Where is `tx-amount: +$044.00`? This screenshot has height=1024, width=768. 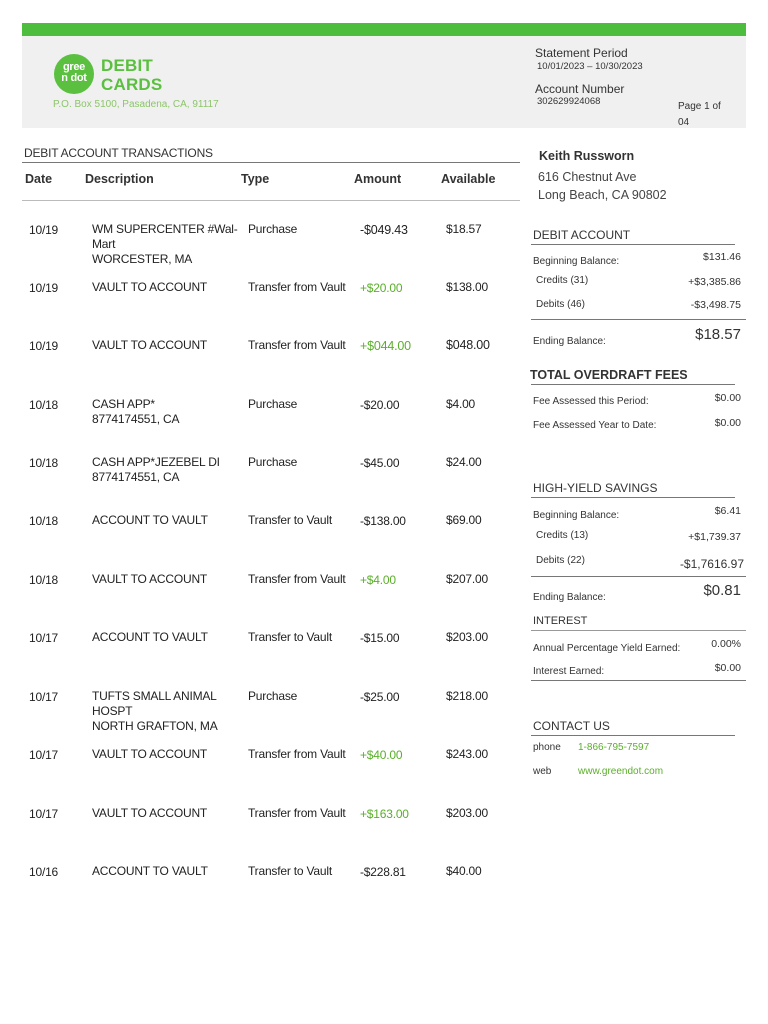
tx-amount: +$044.00 is located at coordinates (385, 346).